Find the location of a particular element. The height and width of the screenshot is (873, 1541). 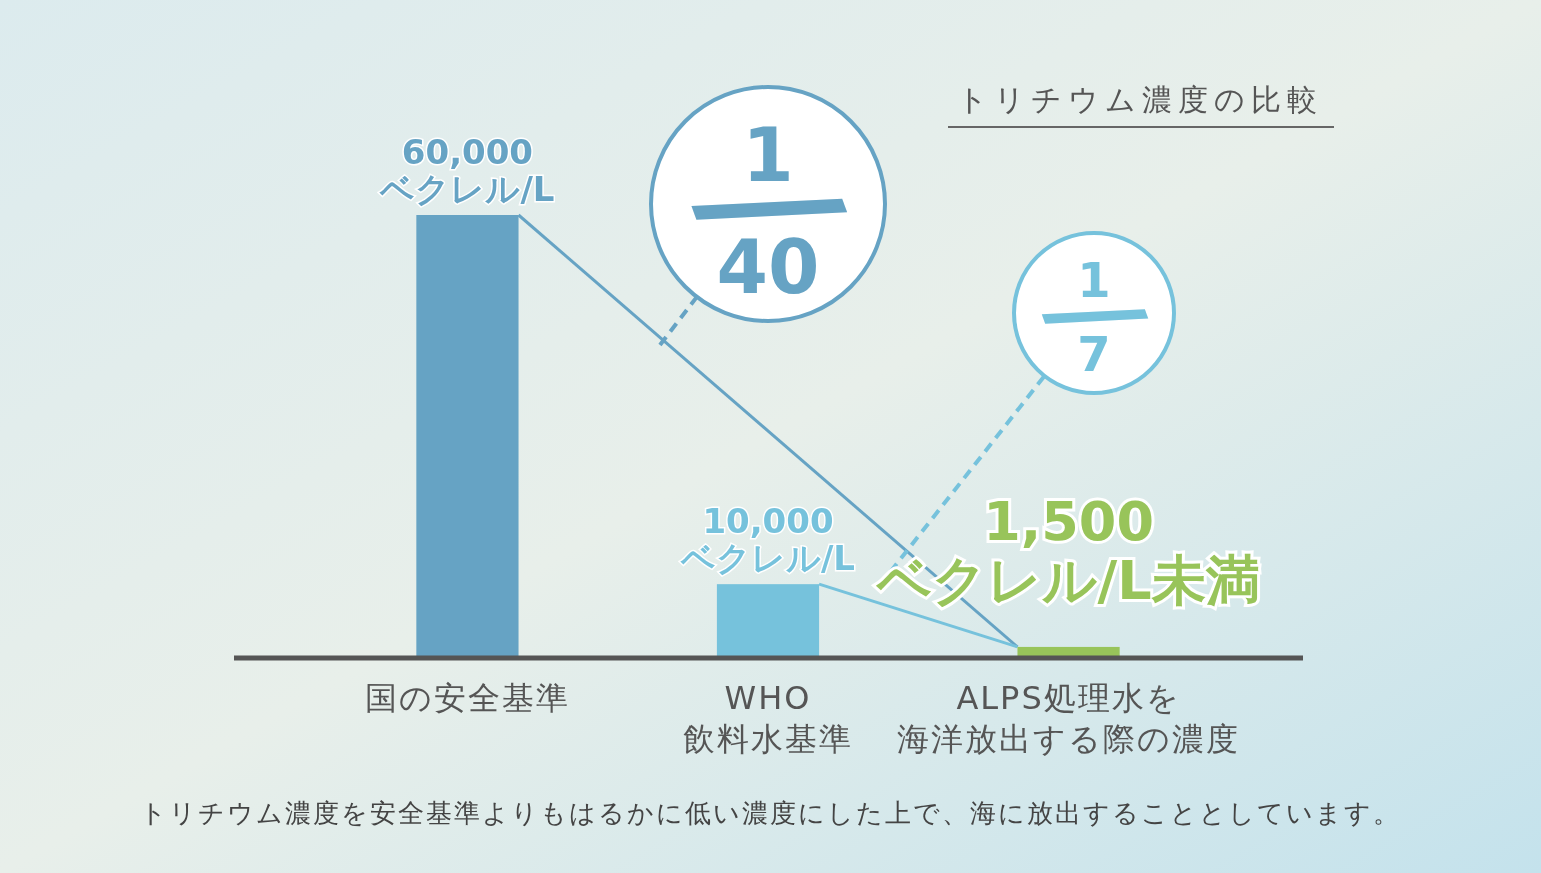

data-label: 10,000 ベクレル/L is located at coordinates (767, 539).